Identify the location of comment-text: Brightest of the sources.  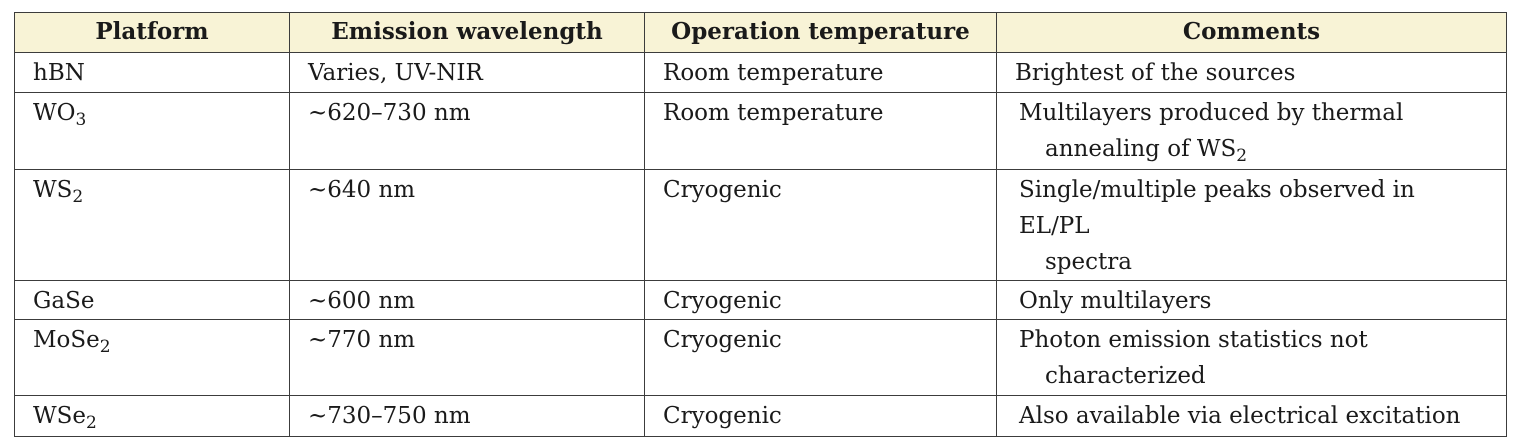
(1155, 73).